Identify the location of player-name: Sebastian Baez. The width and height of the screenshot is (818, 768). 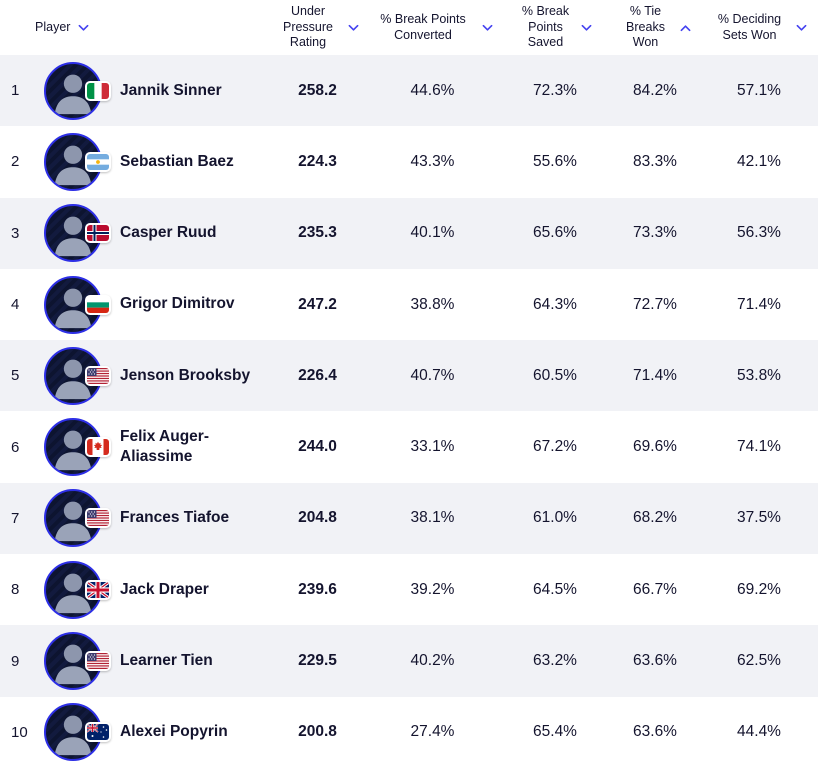
(177, 161).